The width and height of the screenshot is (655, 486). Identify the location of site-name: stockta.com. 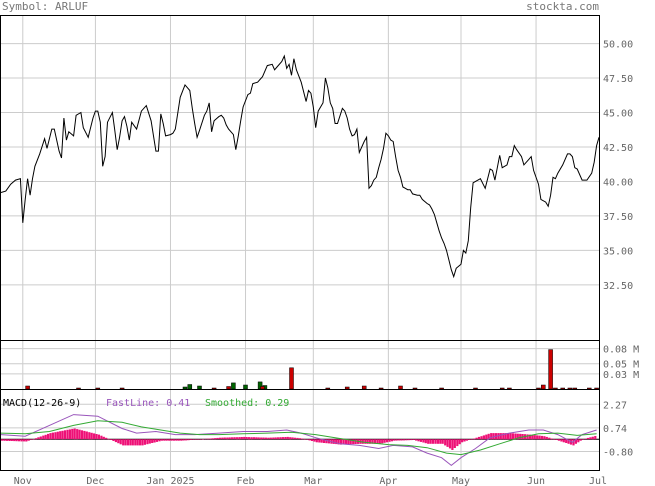
(562, 6).